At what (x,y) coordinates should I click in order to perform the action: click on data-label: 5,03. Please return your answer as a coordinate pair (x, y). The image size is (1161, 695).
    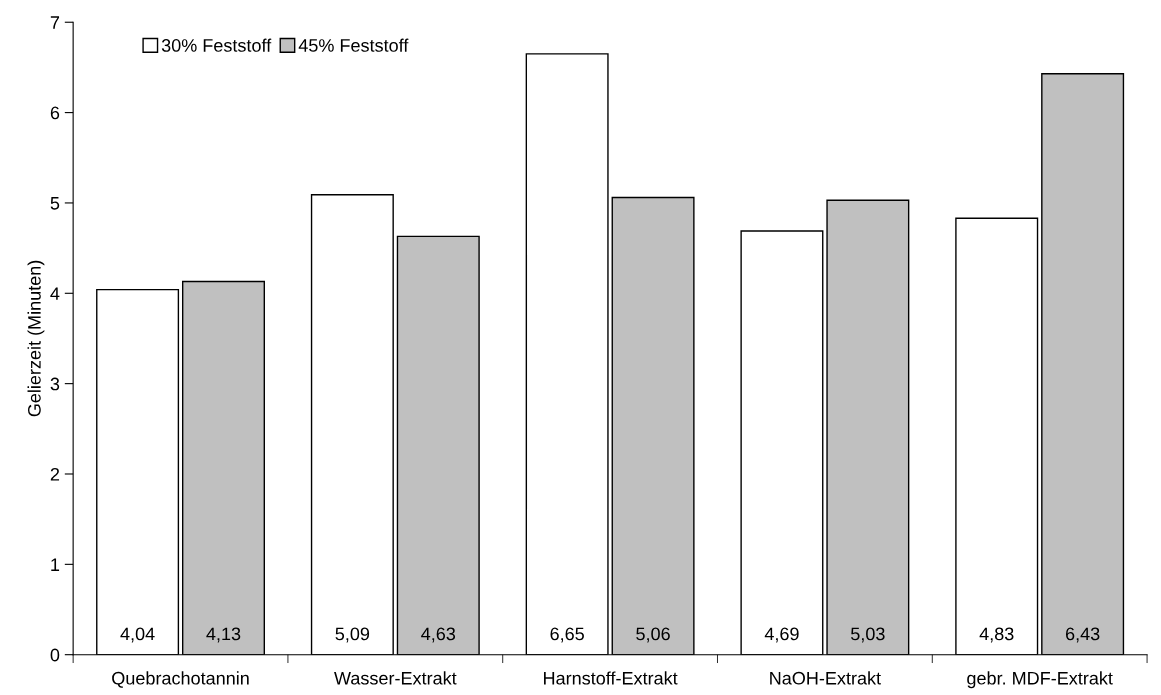
    Looking at the image, I should click on (868, 635).